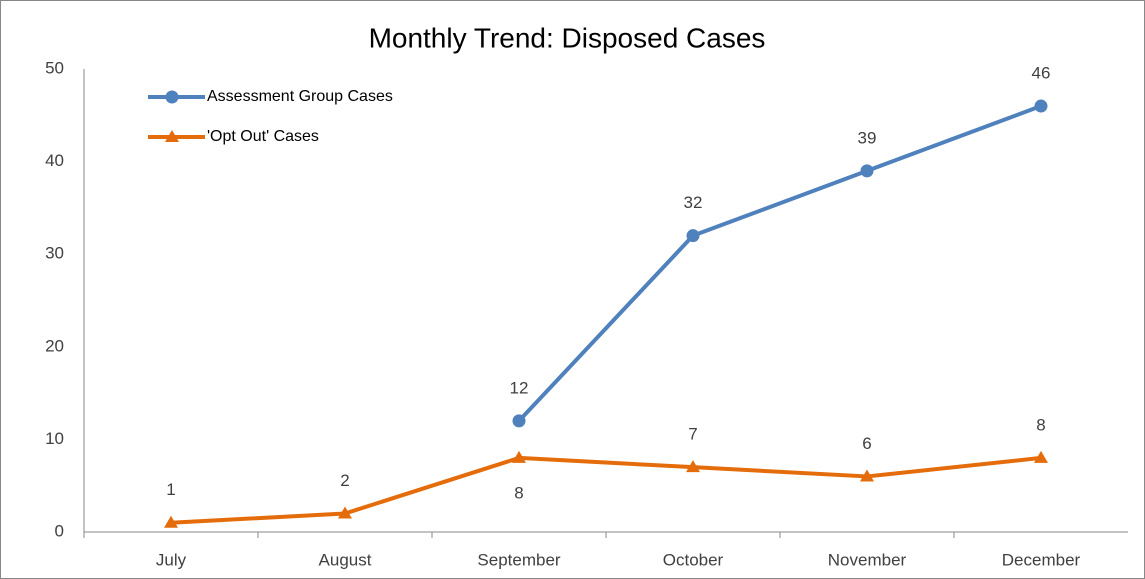  I want to click on data-label: 2, so click(344, 480).